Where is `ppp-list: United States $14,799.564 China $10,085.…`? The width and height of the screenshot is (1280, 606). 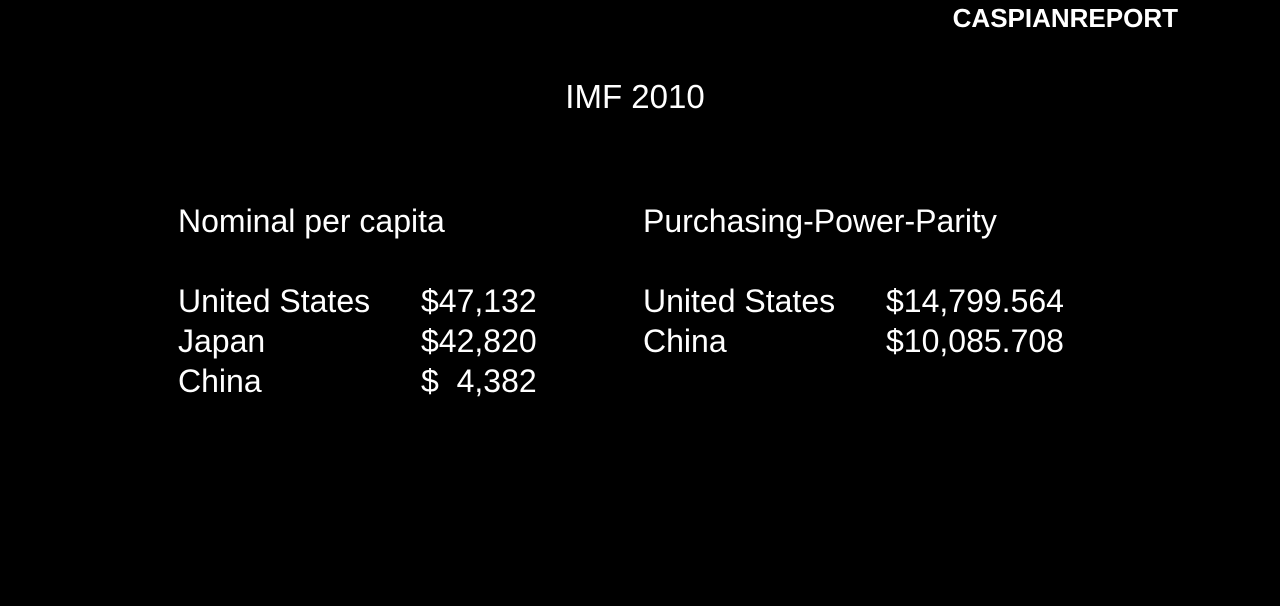 ppp-list: United States $14,799.564 China $10,085.… is located at coordinates (853, 321).